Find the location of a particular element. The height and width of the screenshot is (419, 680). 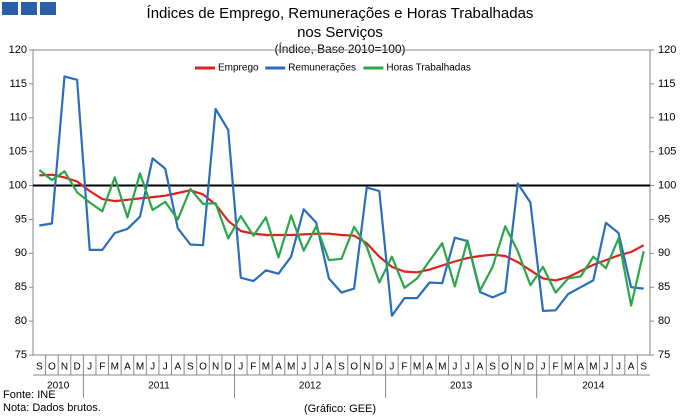

y-tick-label: 105 is located at coordinates (18, 152).